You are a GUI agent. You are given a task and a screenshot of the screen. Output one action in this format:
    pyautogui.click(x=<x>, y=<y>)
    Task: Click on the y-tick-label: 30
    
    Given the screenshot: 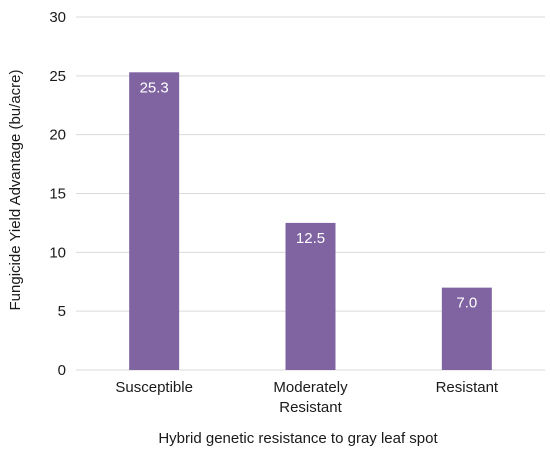 What is the action you would take?
    pyautogui.click(x=57, y=17)
    